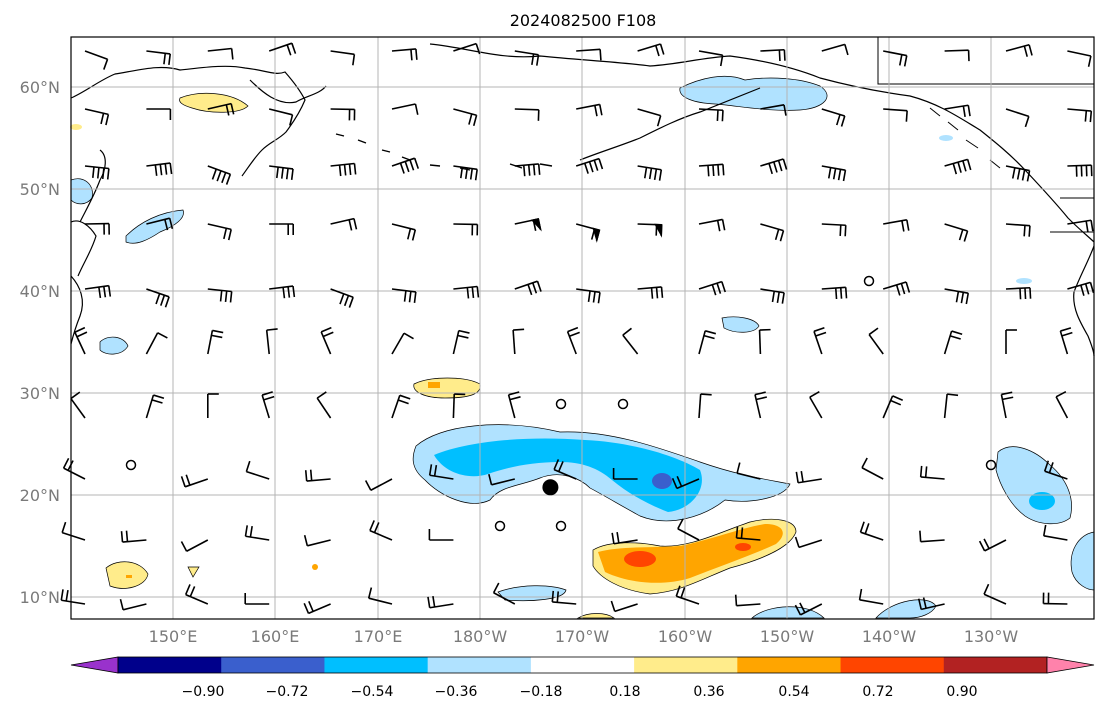 Image resolution: width=1105 pixels, height=712 pixels. I want to click on colorbar-label: −0.18, so click(541, 692).